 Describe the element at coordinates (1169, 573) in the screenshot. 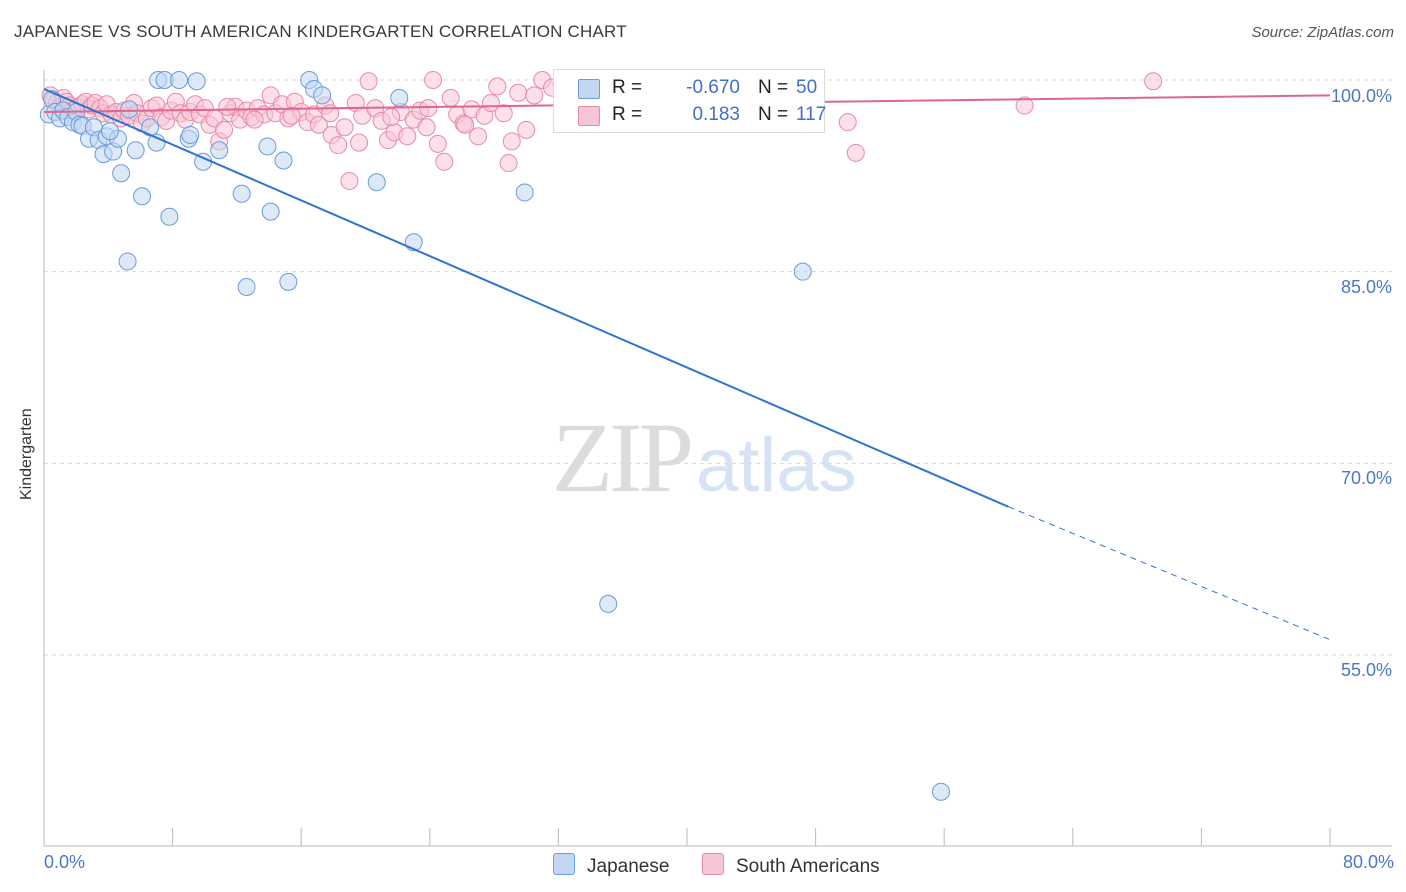

I see `japanese-trend-extension` at that location.